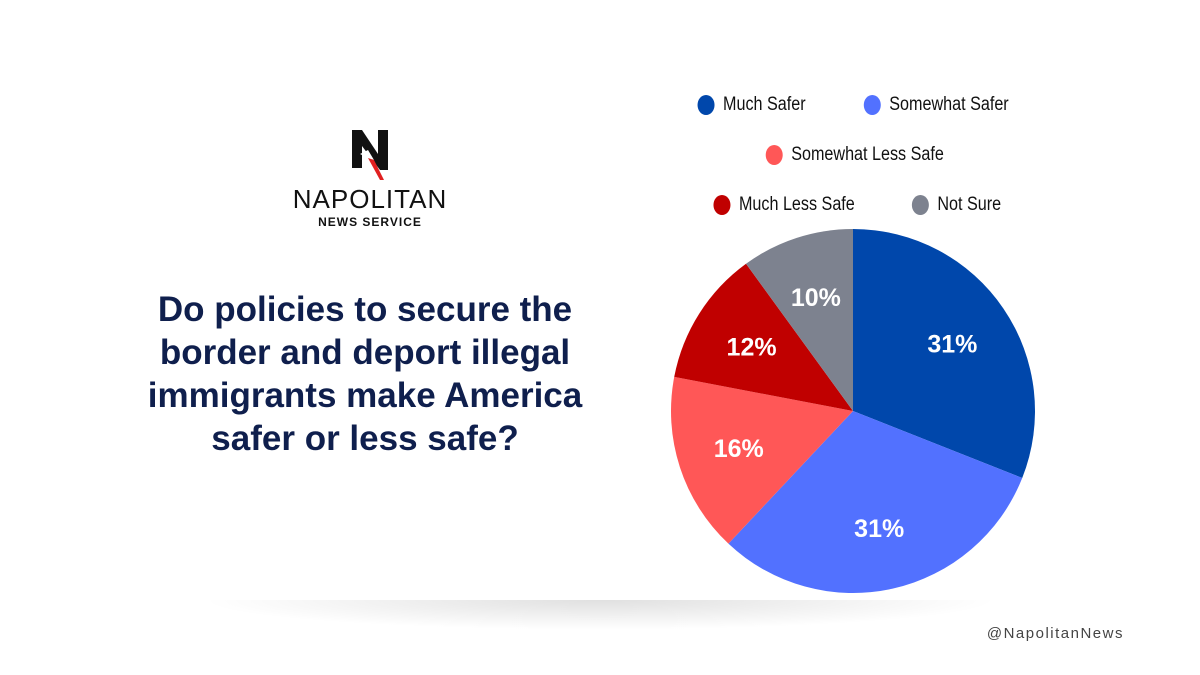  Describe the element at coordinates (764, 104) in the screenshot. I see `legend-label: Much Safer` at that location.